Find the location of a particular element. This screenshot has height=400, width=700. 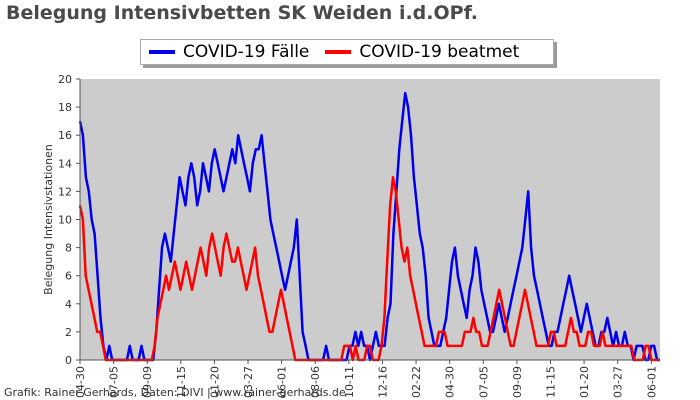

chart-legend: COVID-19 Fälle COVID-19 beatmet is located at coordinates (347, 52).